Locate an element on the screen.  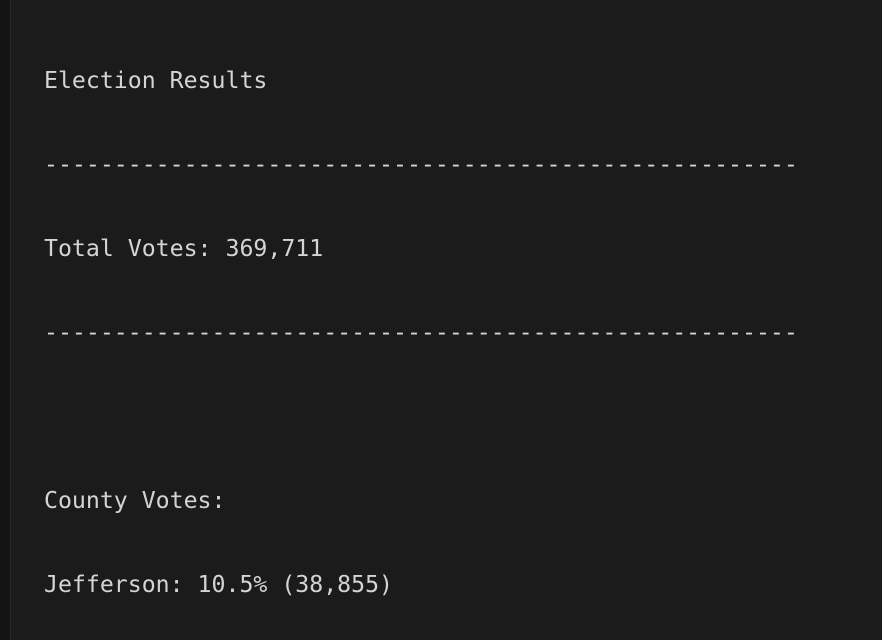
total-votes: Total Votes: 369,711 is located at coordinates (184, 248).